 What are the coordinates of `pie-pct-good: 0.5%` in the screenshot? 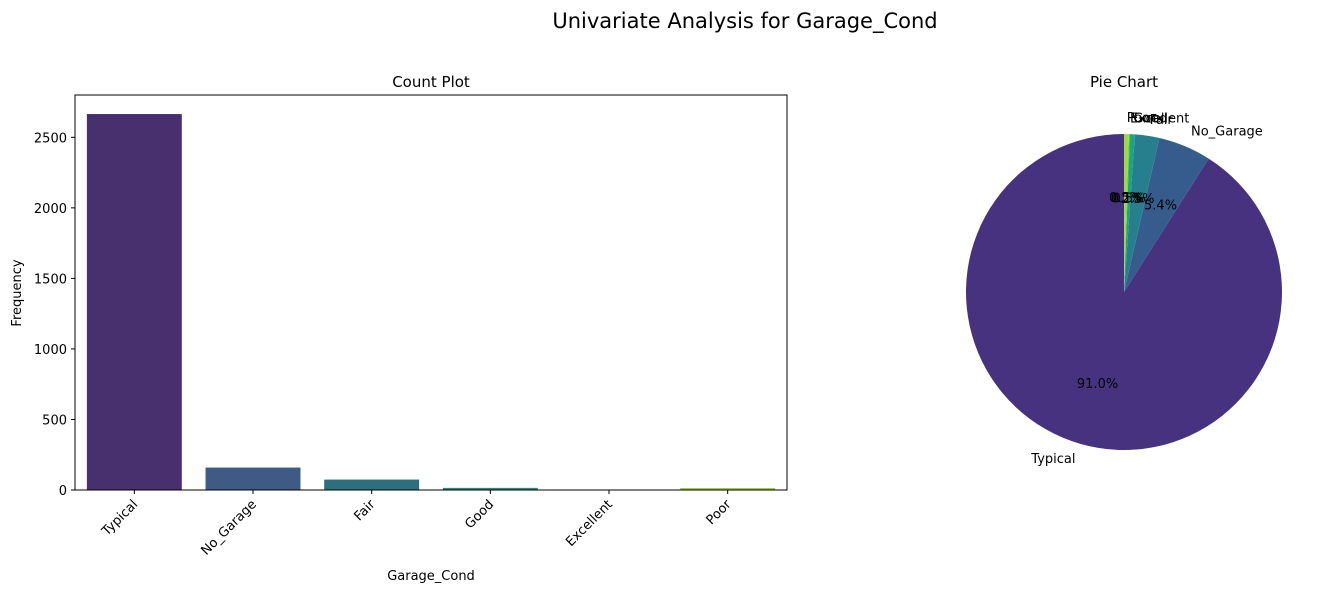 It's located at (1129, 198).